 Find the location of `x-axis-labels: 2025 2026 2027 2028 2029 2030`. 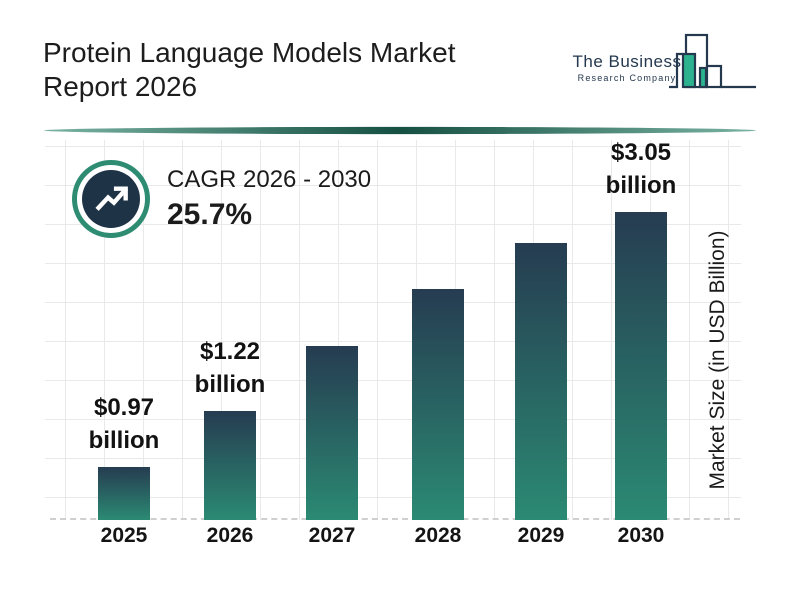

x-axis-labels: 2025 2026 2027 2028 2029 2030 is located at coordinates (400, 539).